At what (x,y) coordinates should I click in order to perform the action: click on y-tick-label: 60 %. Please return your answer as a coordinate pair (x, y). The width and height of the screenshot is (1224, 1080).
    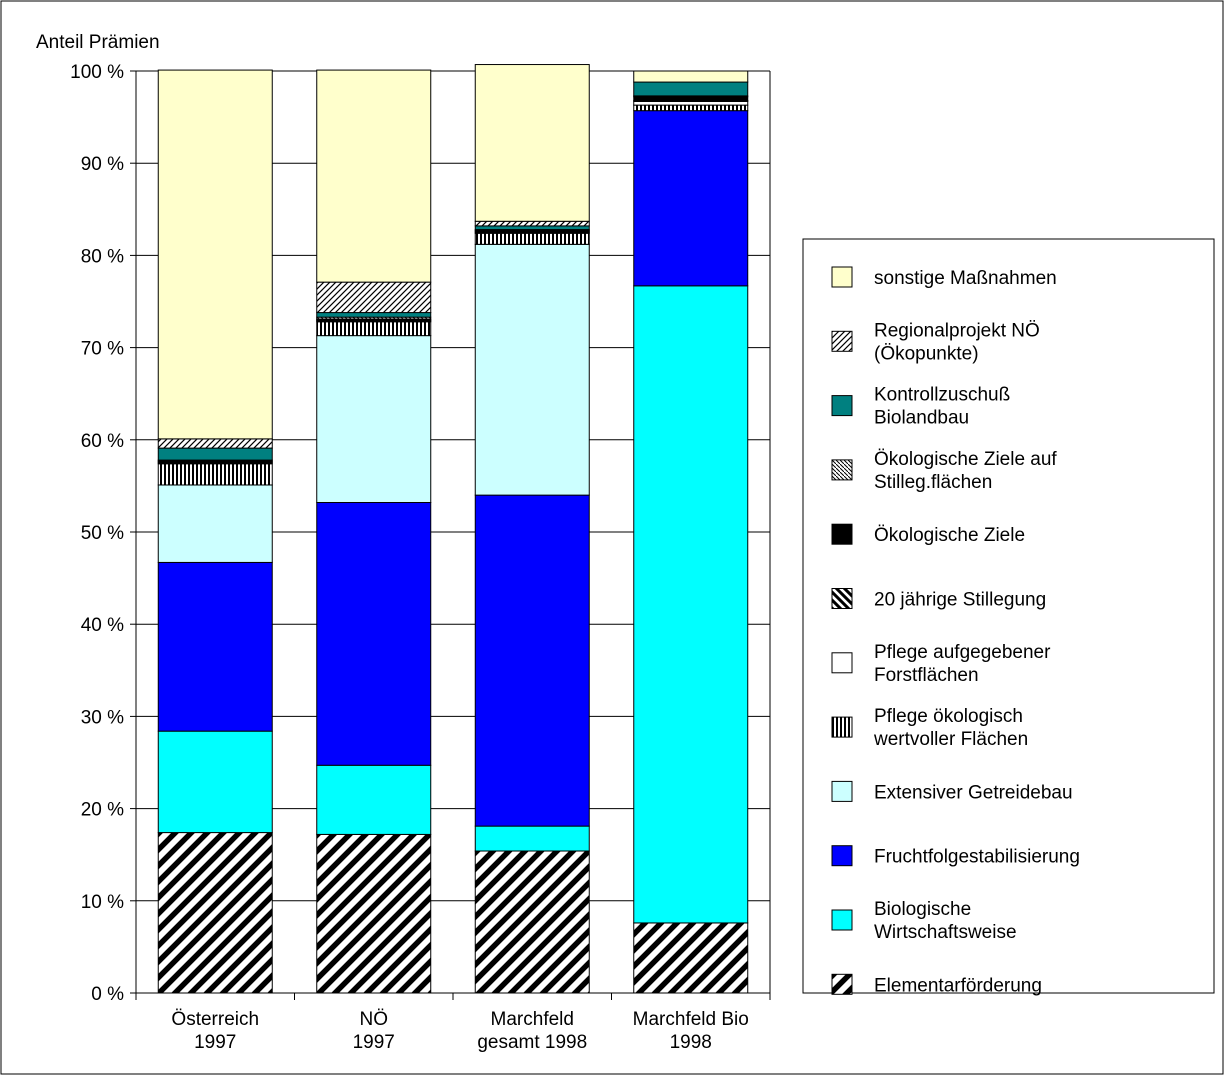
    Looking at the image, I should click on (102, 441).